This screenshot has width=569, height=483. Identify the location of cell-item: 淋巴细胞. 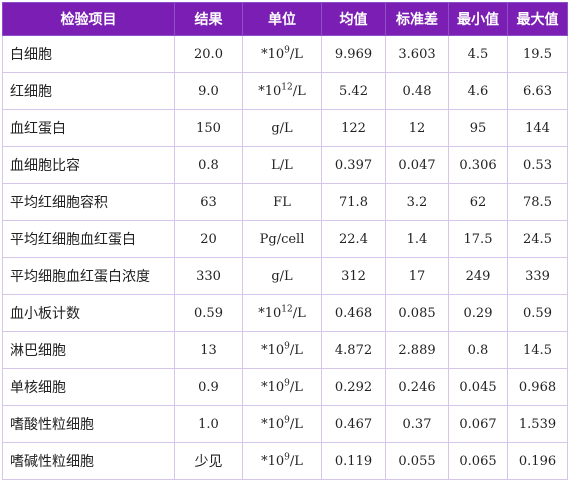
(88, 350).